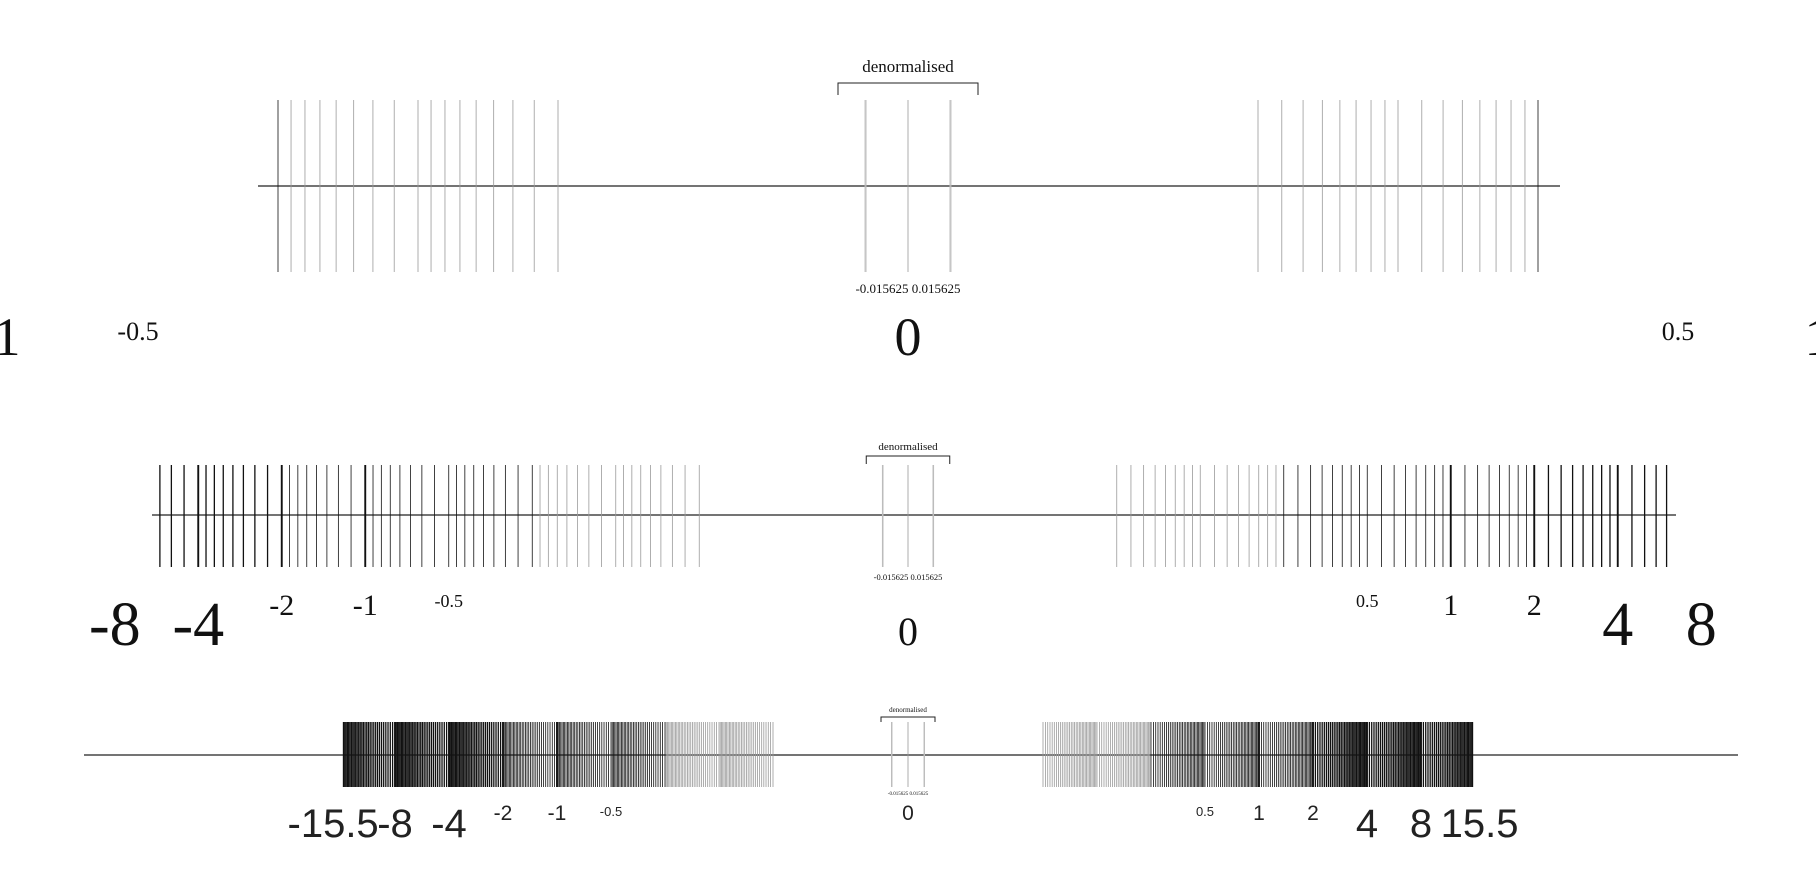  What do you see at coordinates (333, 824) in the screenshot?
I see `tick-label: -15.5` at bounding box center [333, 824].